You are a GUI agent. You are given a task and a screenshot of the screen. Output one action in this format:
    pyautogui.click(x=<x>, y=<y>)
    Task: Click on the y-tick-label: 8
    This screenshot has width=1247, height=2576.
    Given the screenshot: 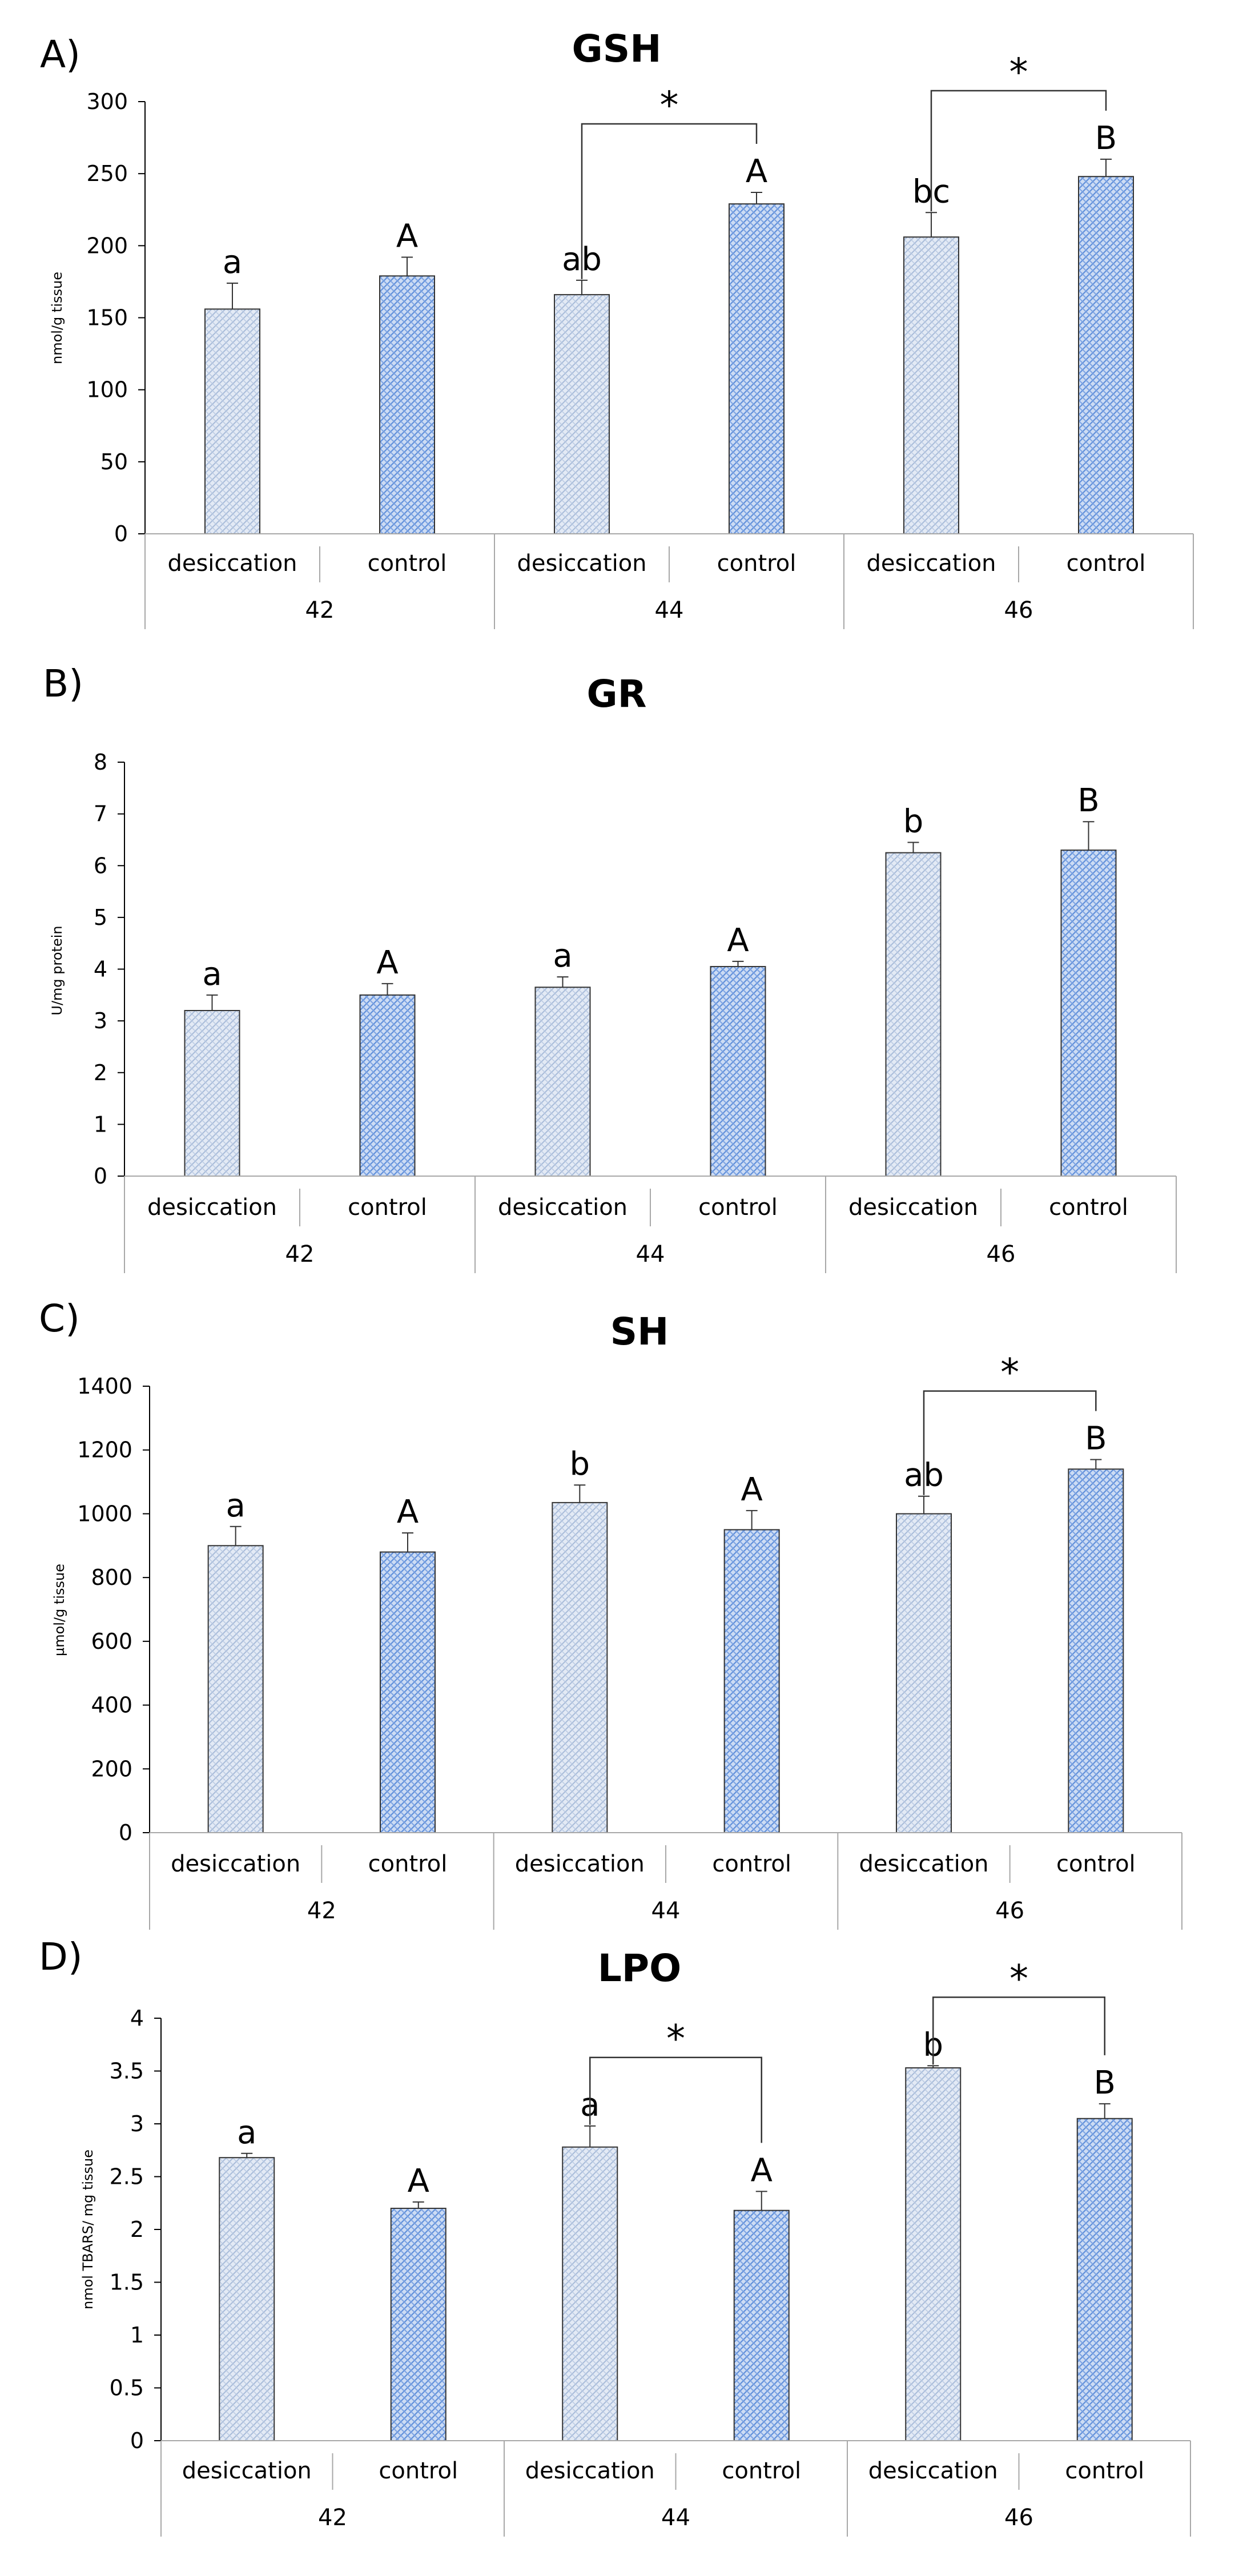 What is the action you would take?
    pyautogui.click(x=101, y=762)
    